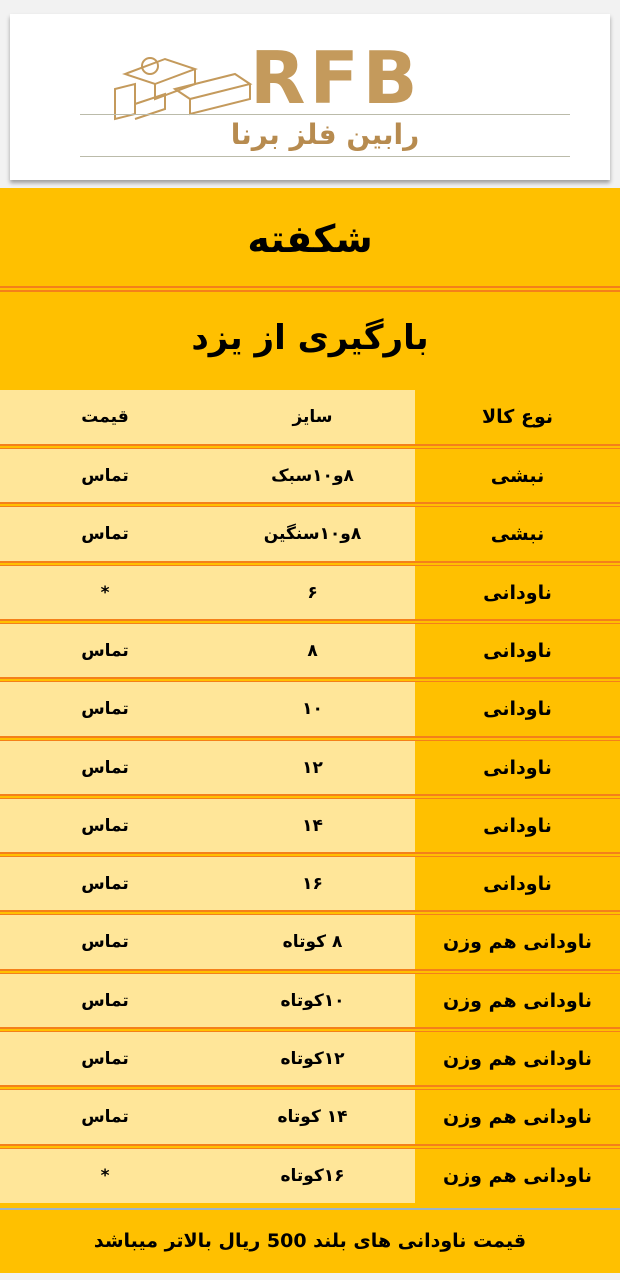 The image size is (620, 1280). I want to click on company-logo: RFB رابین فلز برنا, so click(310, 97).